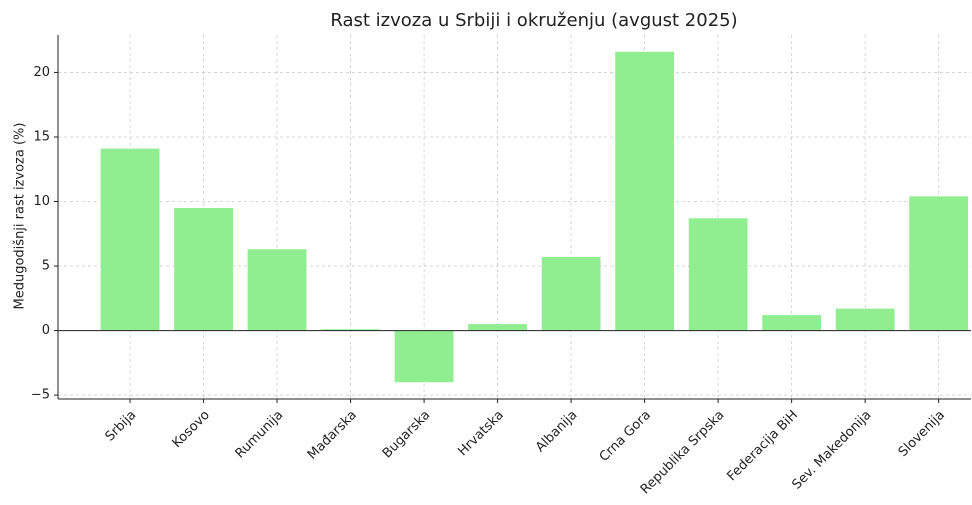 The height and width of the screenshot is (505, 972). What do you see at coordinates (683, 453) in the screenshot?
I see `x-tick-label: Republika Srpska` at bounding box center [683, 453].